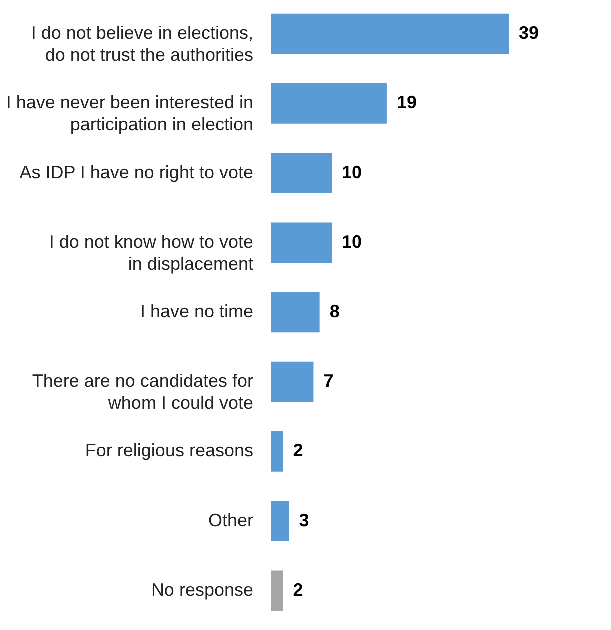 This screenshot has width=611, height=630. Describe the element at coordinates (202, 590) in the screenshot. I see `y-tick-label: No response` at that location.